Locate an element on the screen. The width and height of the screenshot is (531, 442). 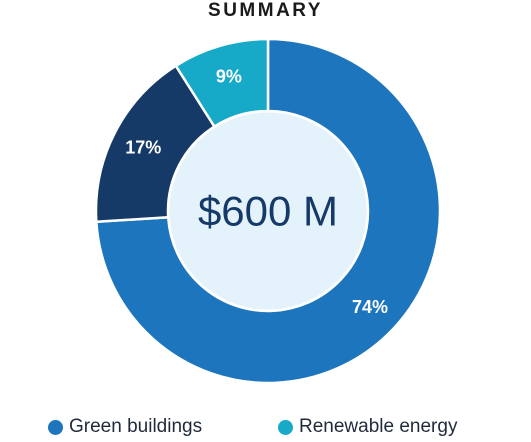
legend-swatch-green-buildings is located at coordinates (55, 427).